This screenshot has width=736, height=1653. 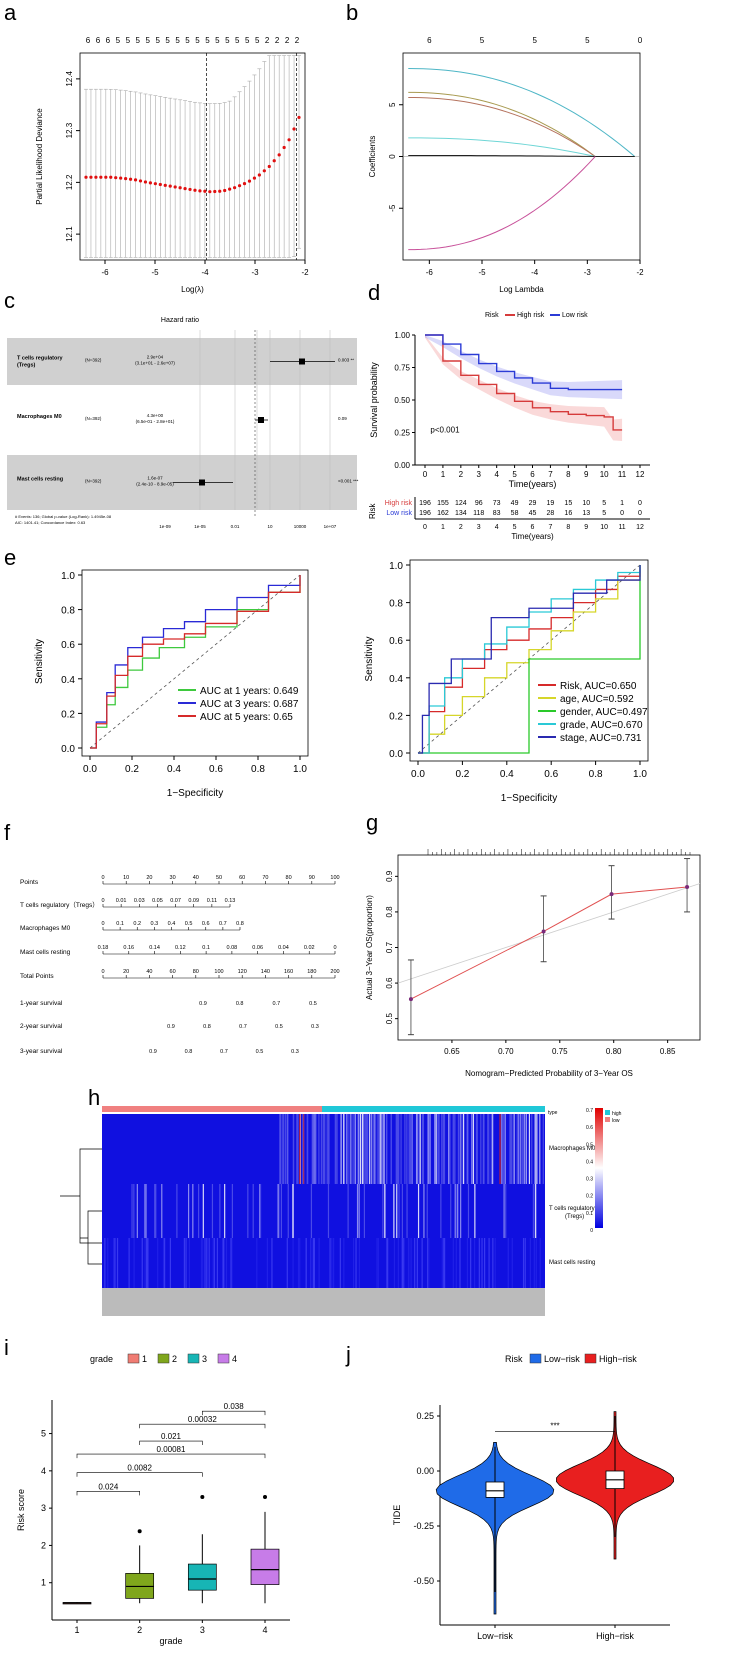 What do you see at coordinates (205, 272) in the screenshot?
I see `x-tick-label: -4` at bounding box center [205, 272].